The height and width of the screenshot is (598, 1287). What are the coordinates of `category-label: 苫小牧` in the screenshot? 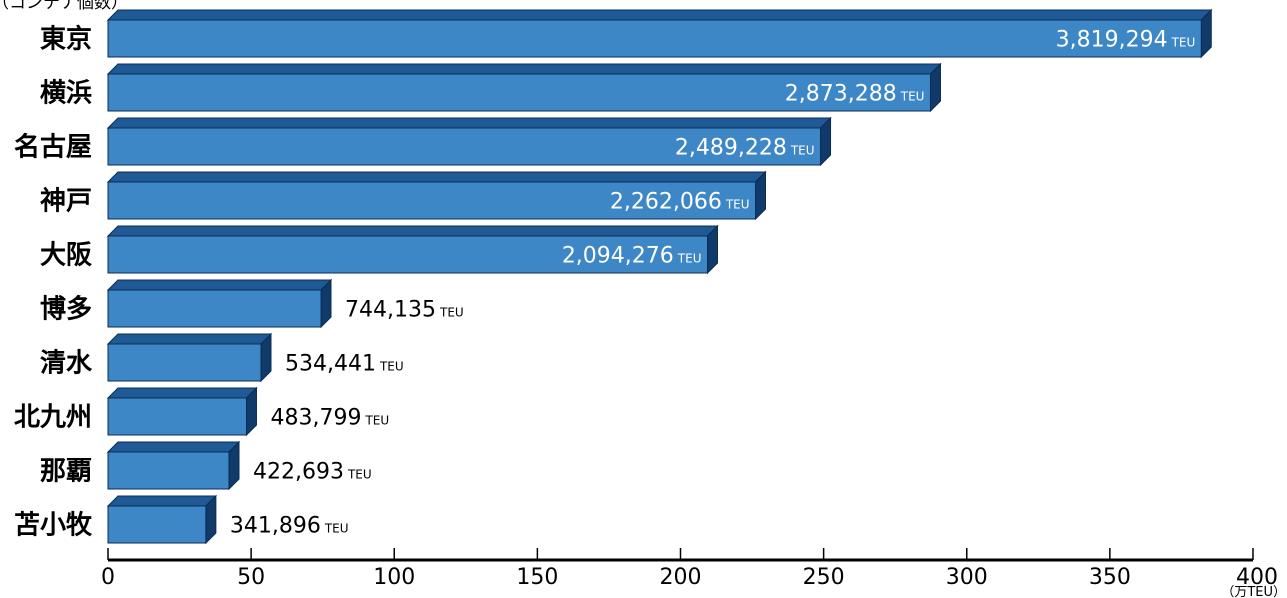 It's located at (53, 526).